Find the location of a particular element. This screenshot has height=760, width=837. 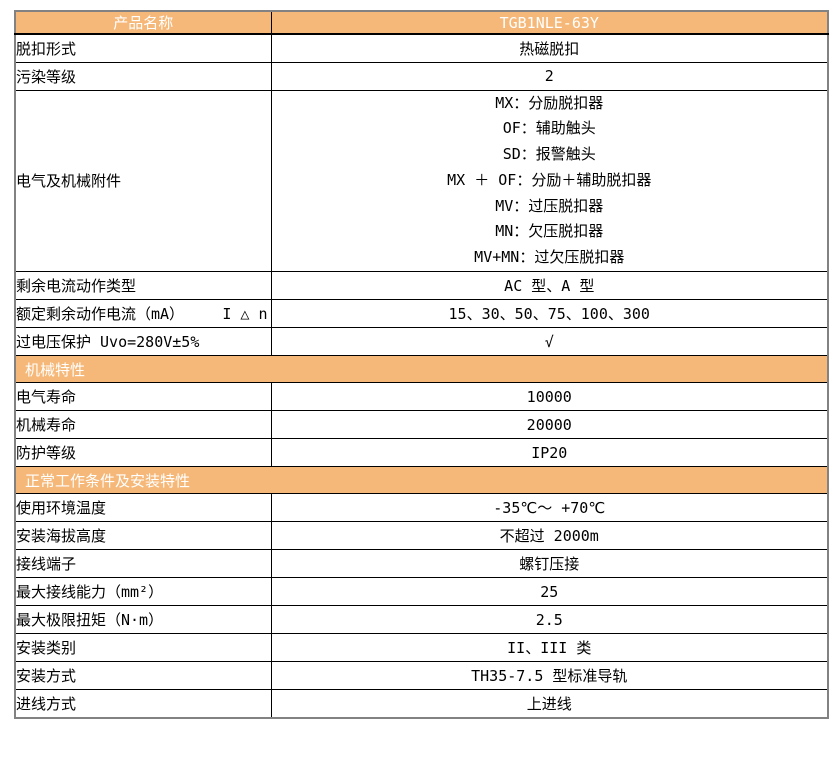

spec-value-cell: 10000 is located at coordinates (549, 397).